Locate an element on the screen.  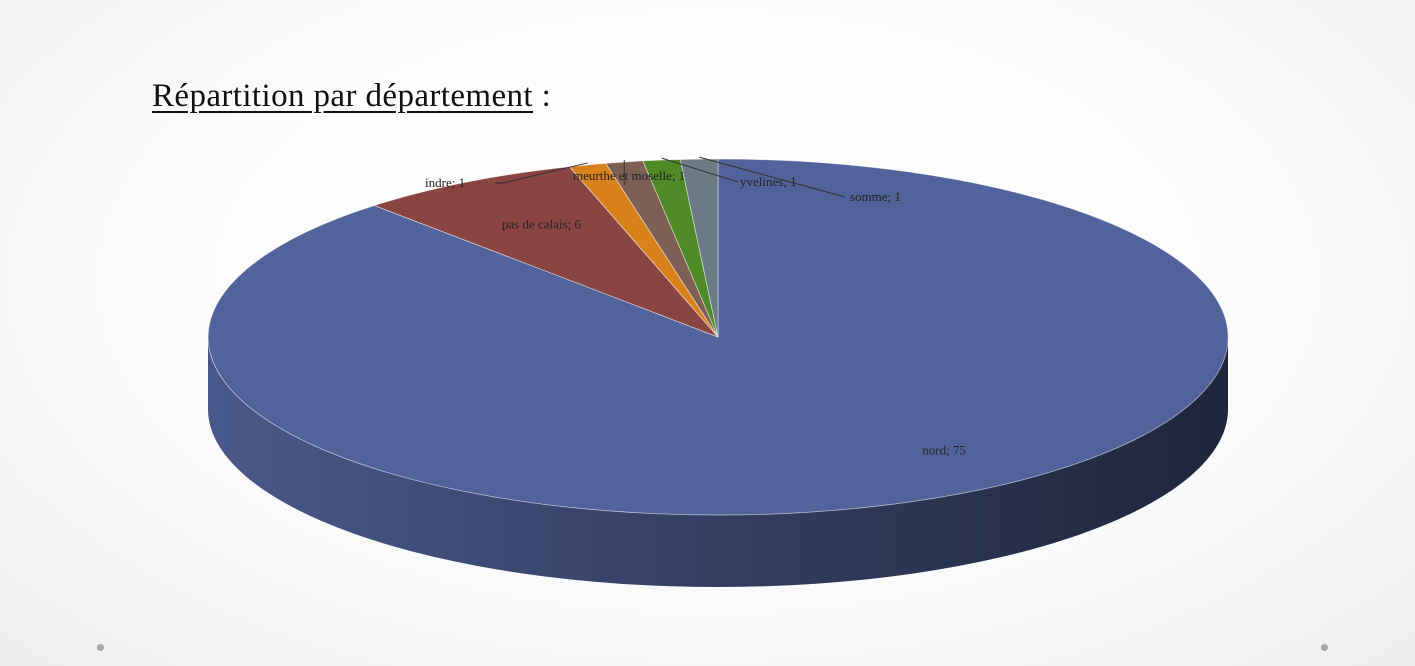
data-label-nord: nord; 75 is located at coordinates (944, 450).